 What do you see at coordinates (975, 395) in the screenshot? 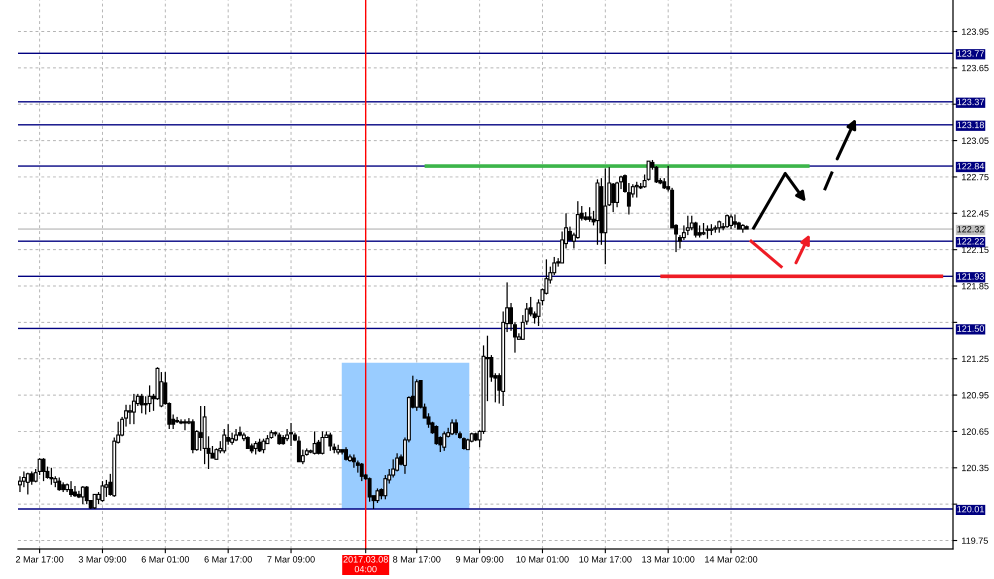
I see `y-tick-label: 120.95` at bounding box center [975, 395].